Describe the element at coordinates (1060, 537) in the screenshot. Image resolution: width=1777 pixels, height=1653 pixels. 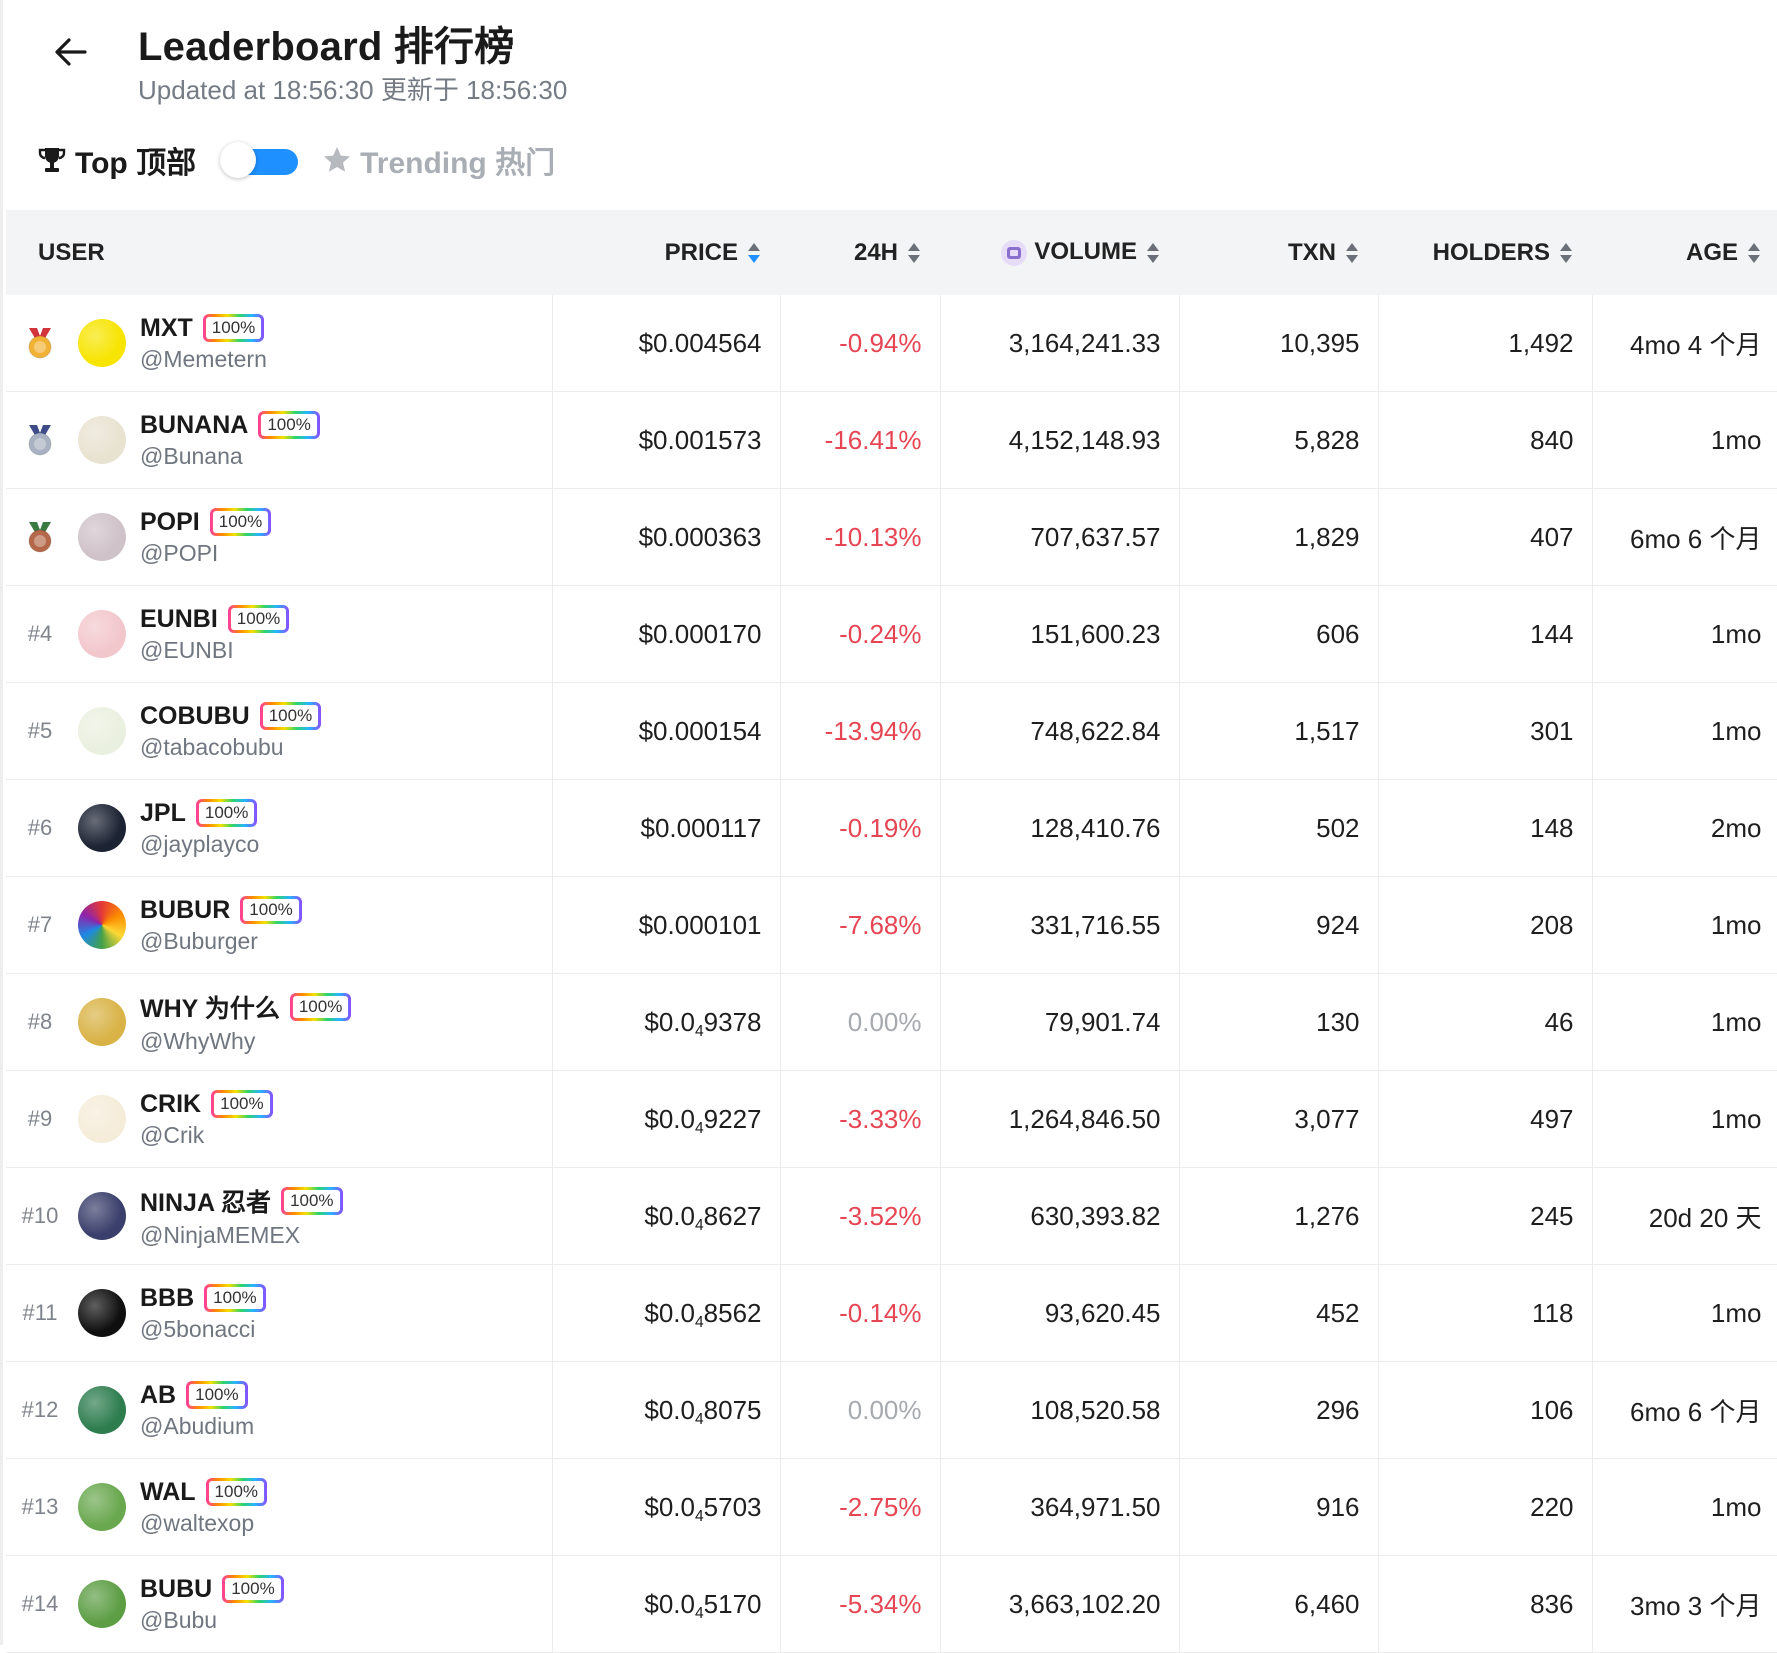
I see `volume-cell: 707,637.57` at that location.